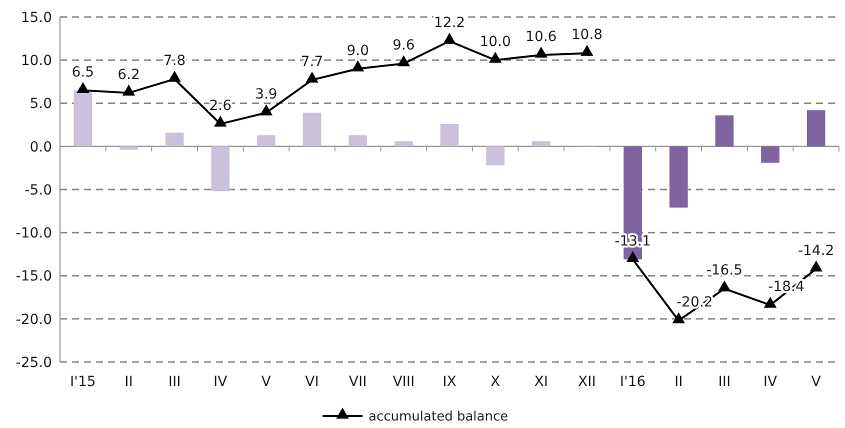 Image resolution: width=845 pixels, height=428 pixels. Describe the element at coordinates (83, 72) in the screenshot. I see `data-label: 6.5` at that location.